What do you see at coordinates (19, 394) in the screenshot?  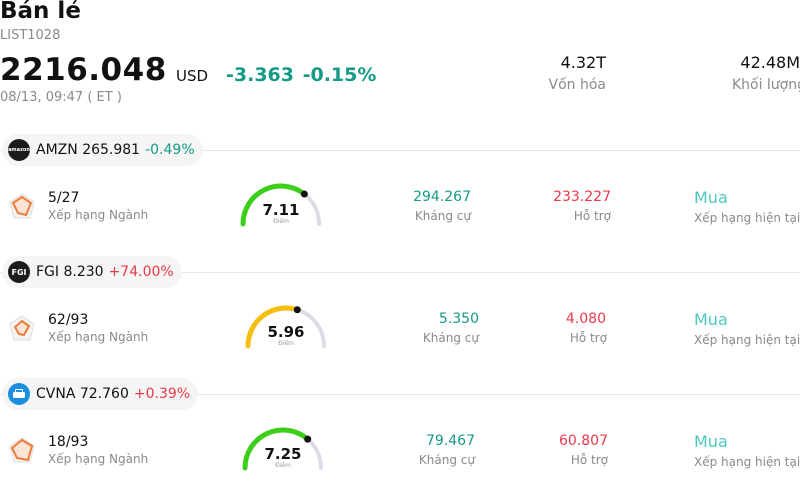 I see `carvana-logo-icon` at bounding box center [19, 394].